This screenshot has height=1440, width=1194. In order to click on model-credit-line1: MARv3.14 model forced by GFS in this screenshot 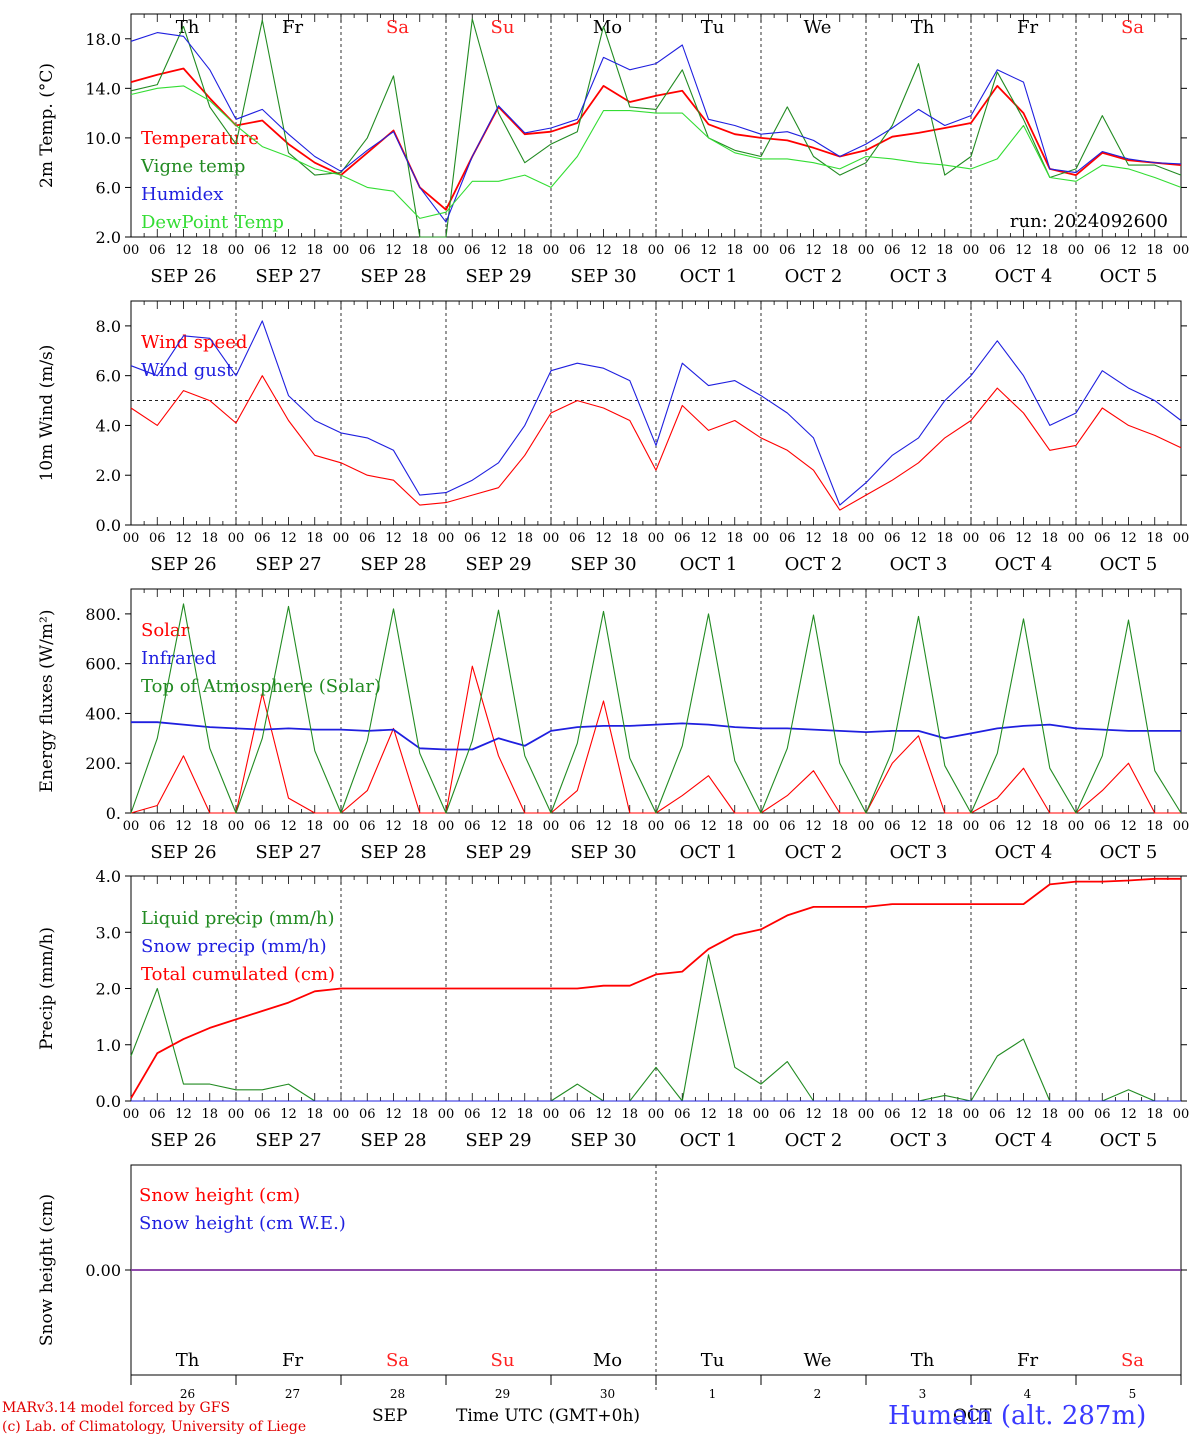, I will do `click(116, 1408)`.